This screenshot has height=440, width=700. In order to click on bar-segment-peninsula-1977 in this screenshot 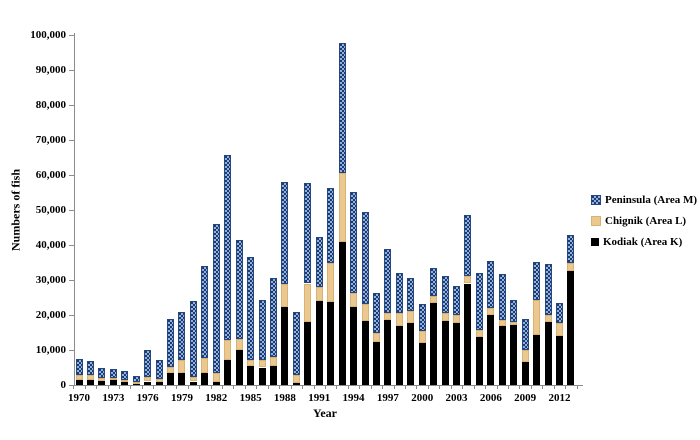, I will do `click(159, 369)`.